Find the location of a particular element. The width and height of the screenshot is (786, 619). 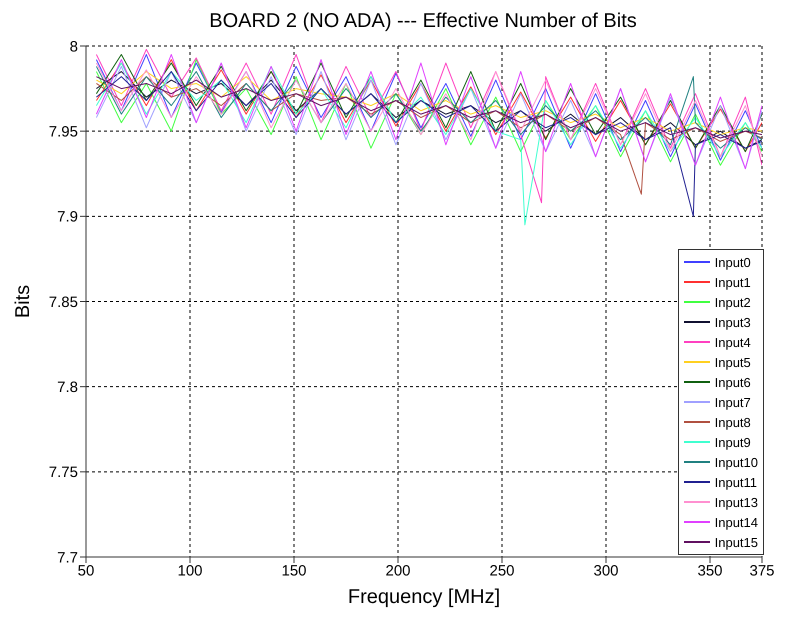

legend-label: Input6 is located at coordinates (732, 382).